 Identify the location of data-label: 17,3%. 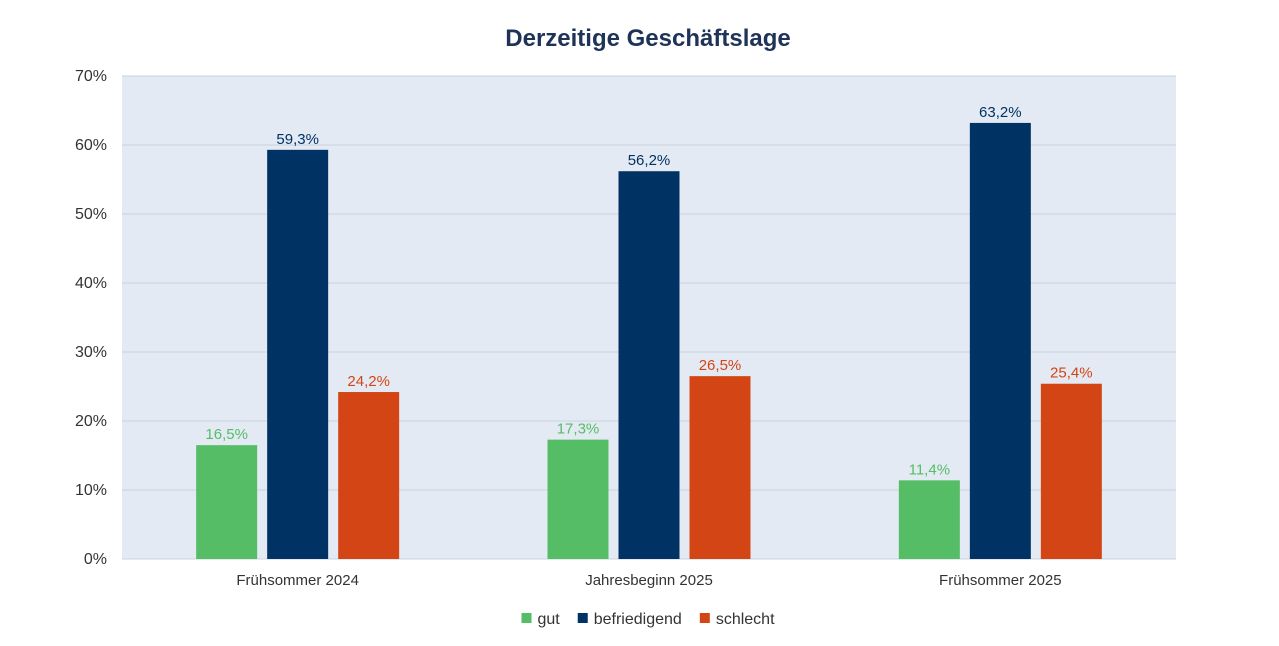
(578, 429).